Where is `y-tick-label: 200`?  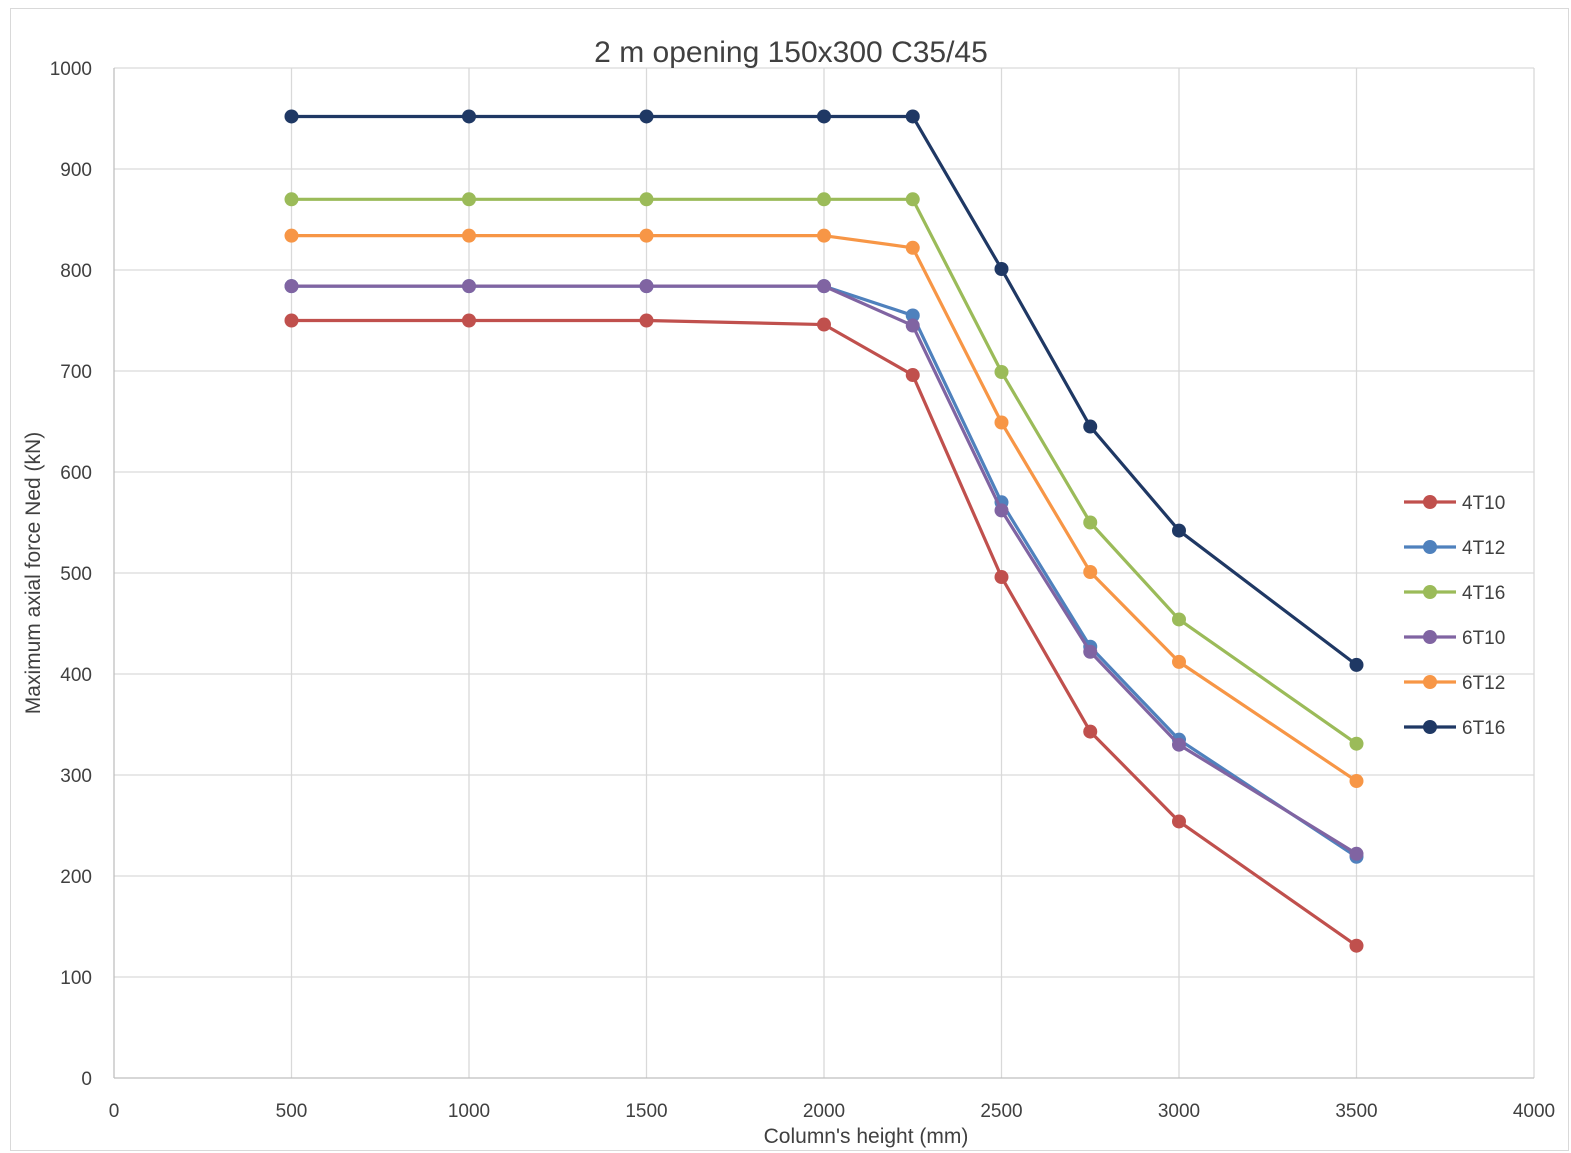
y-tick-label: 200 is located at coordinates (76, 877).